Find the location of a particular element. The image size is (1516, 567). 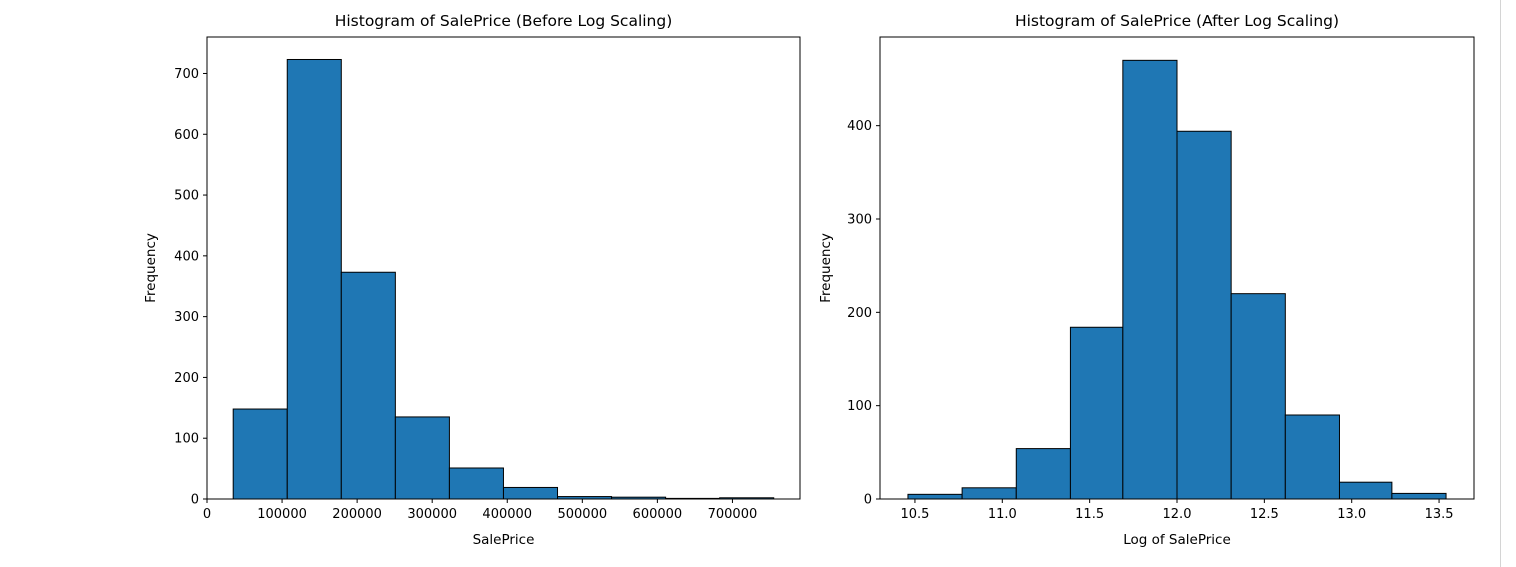

x-axis-label: Log of SalePrice is located at coordinates (1177, 540).